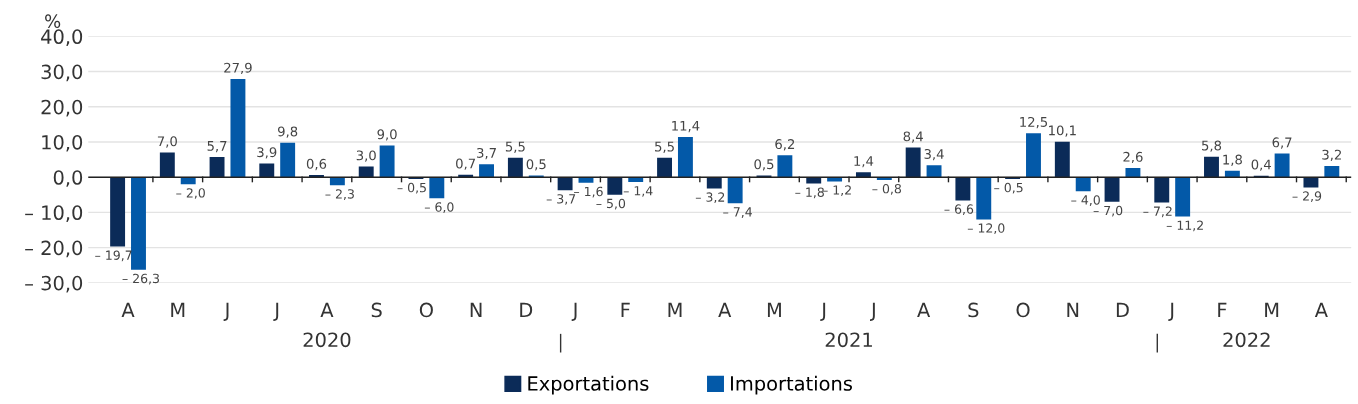 The width and height of the screenshot is (1358, 404). I want to click on y-tick-label: 0,0, so click(68, 178).